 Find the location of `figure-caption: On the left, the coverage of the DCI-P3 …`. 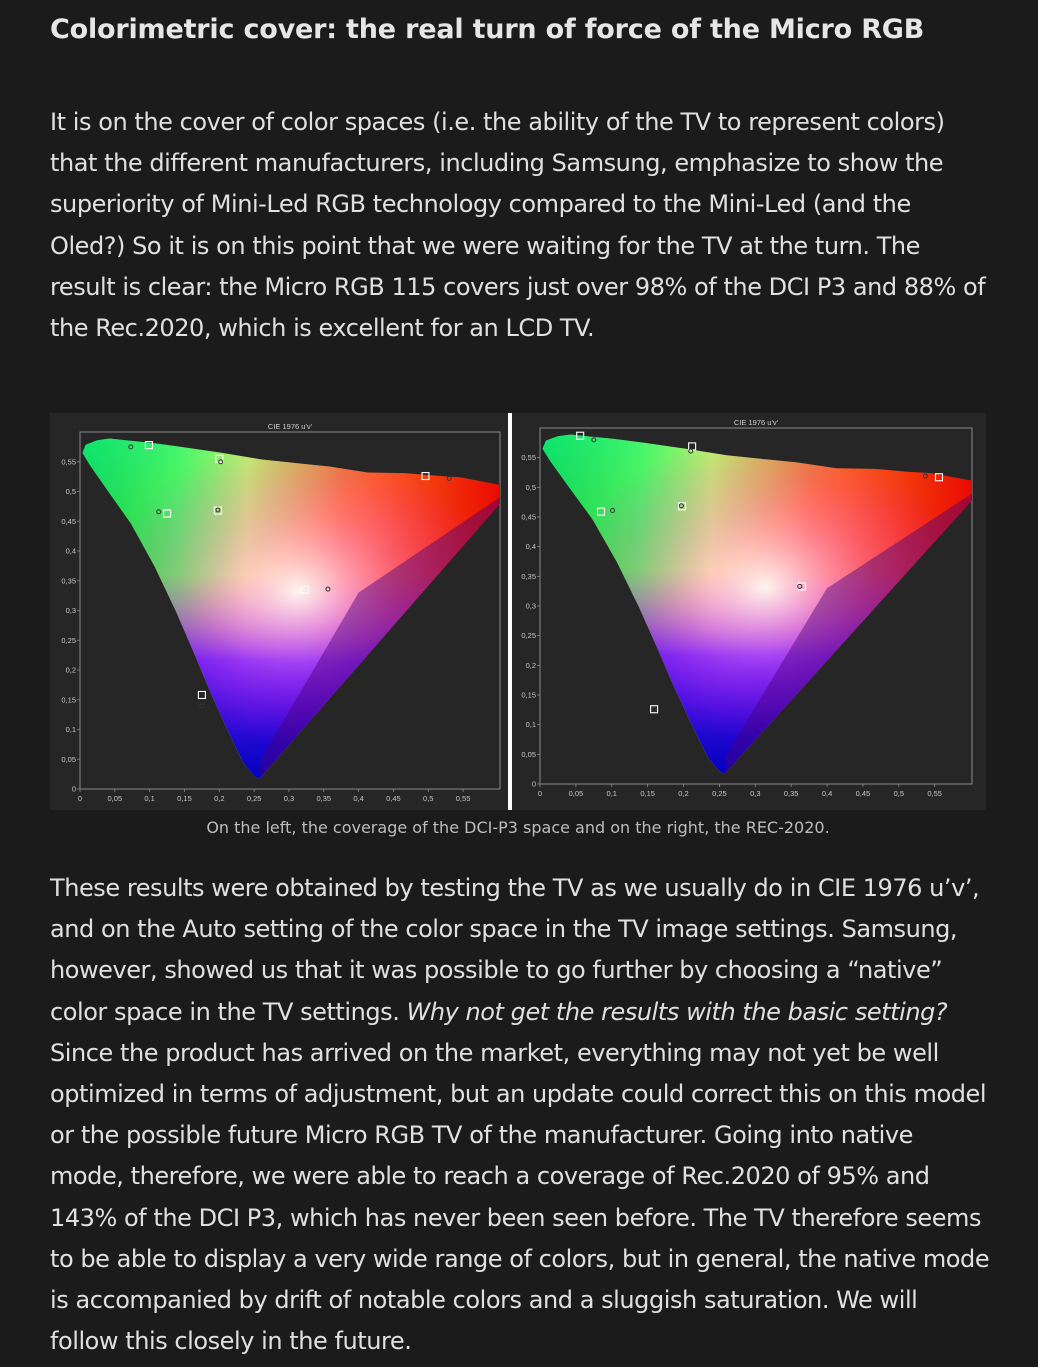

figure-caption: On the left, the coverage of the DCI-P3 … is located at coordinates (518, 827).